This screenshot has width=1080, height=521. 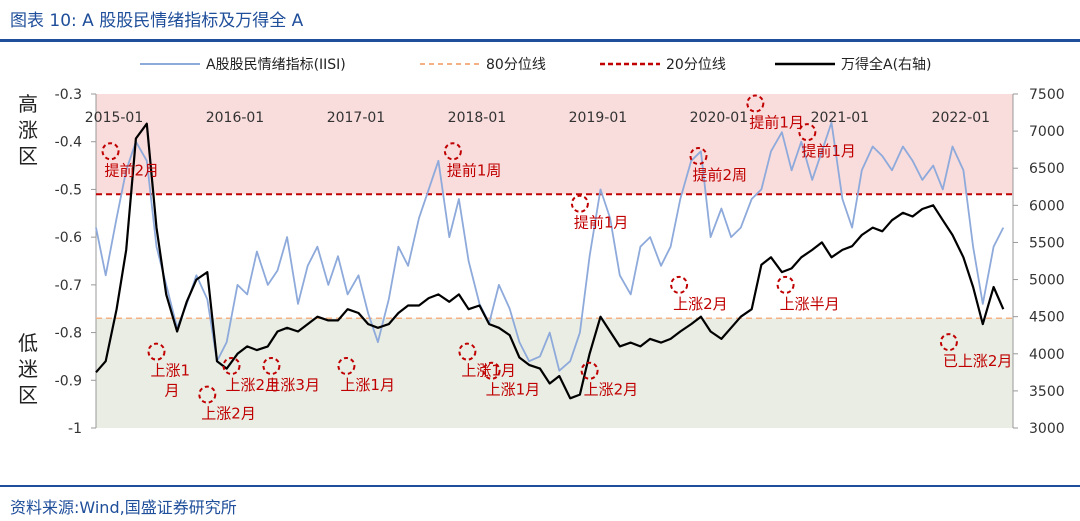 What do you see at coordinates (1047, 169) in the screenshot?
I see `y-right-tick-label: 6500` at bounding box center [1047, 169].